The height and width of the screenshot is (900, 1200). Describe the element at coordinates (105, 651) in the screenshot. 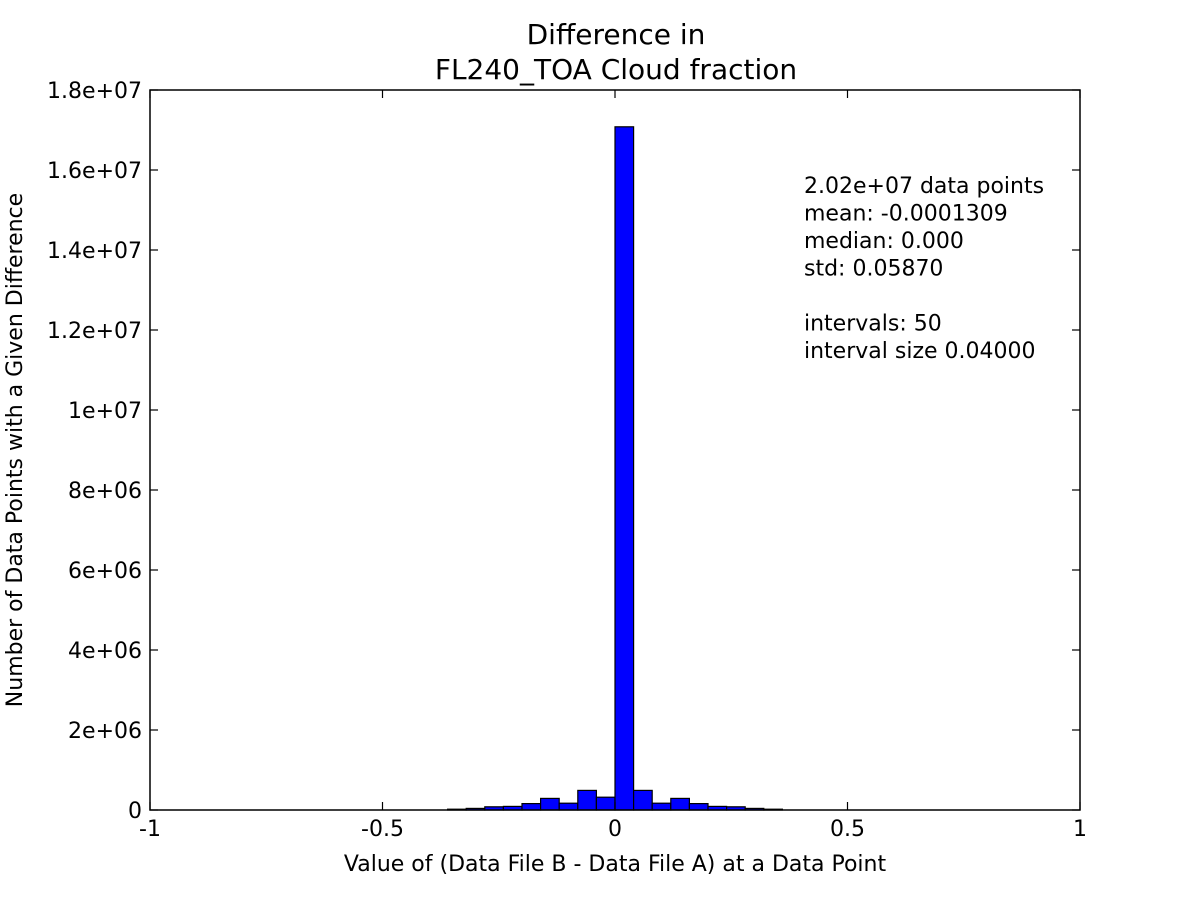

I see `y-tick-label: 4e+06` at that location.